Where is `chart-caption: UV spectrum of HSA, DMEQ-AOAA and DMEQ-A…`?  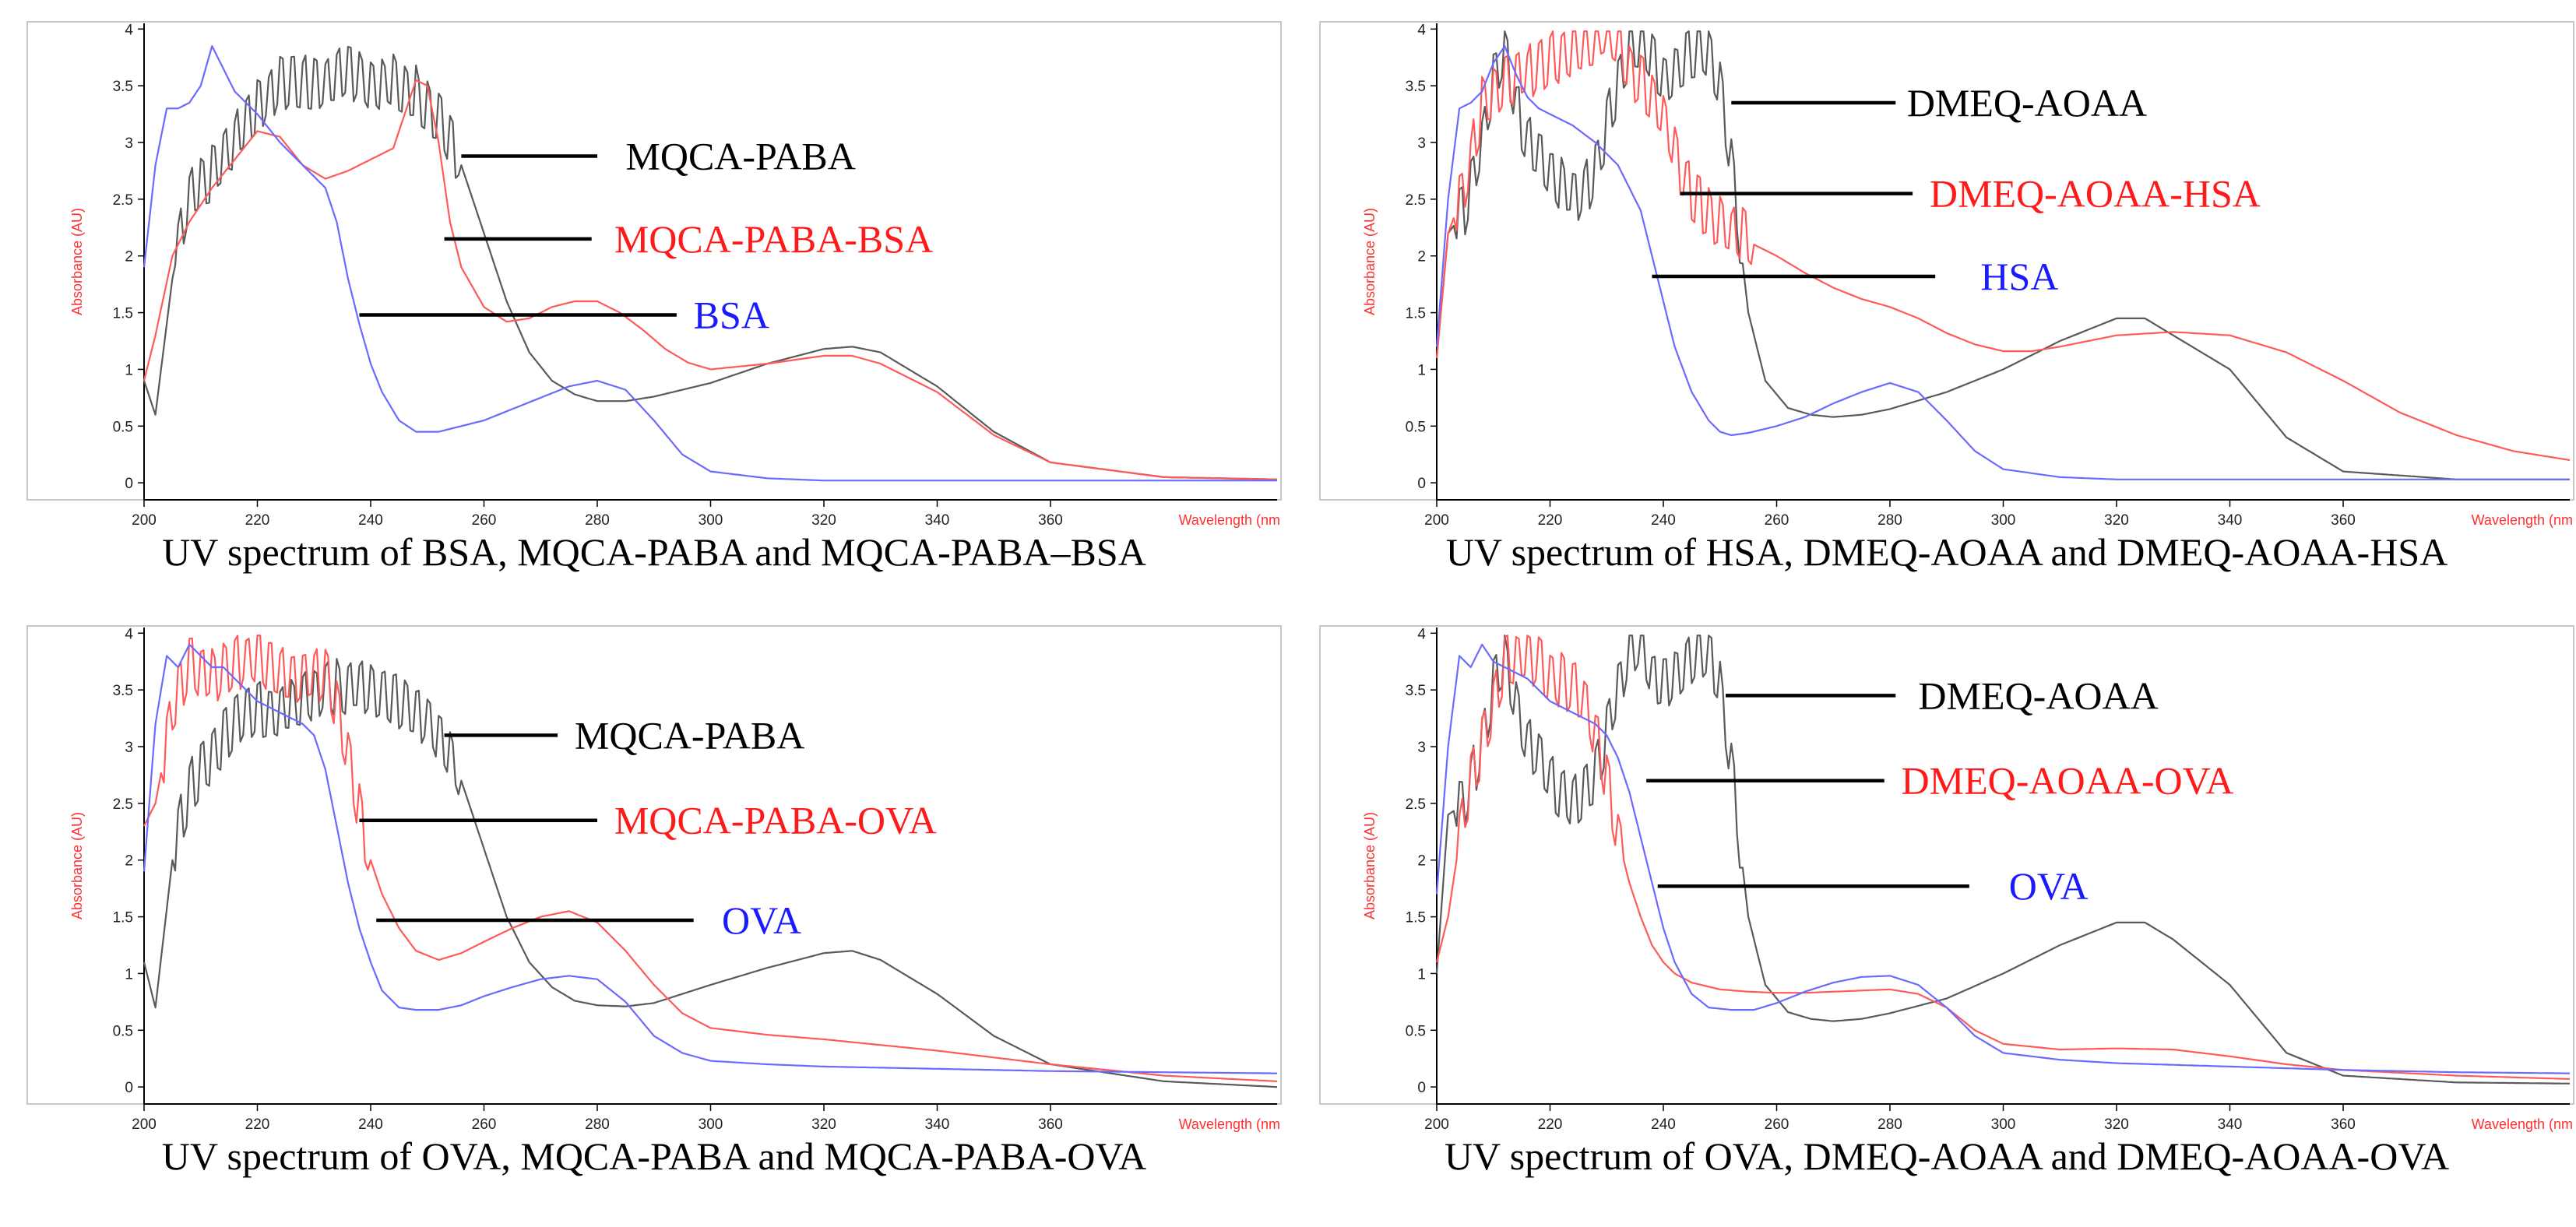
chart-caption: UV spectrum of HSA, DMEQ-AOAA and DMEQ-A… is located at coordinates (1946, 552).